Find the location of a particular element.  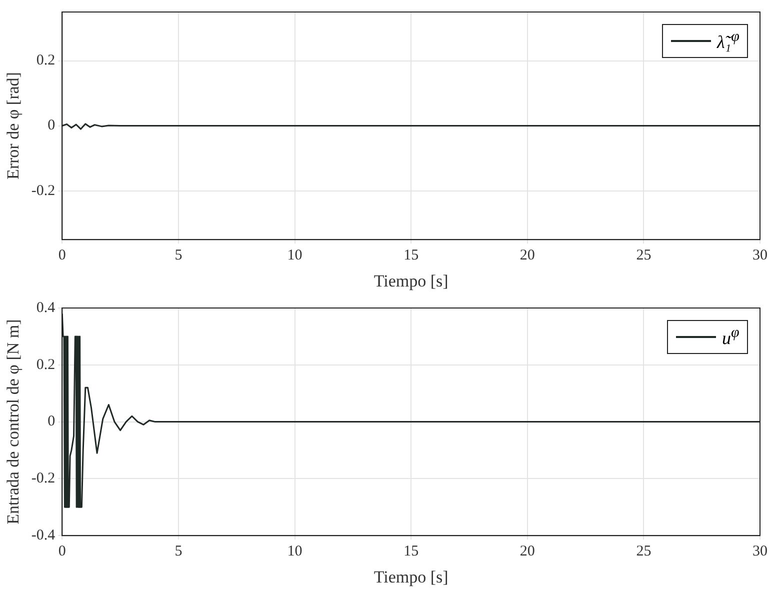

legend-label: u$^{φ}$ is located at coordinates (731, 337).